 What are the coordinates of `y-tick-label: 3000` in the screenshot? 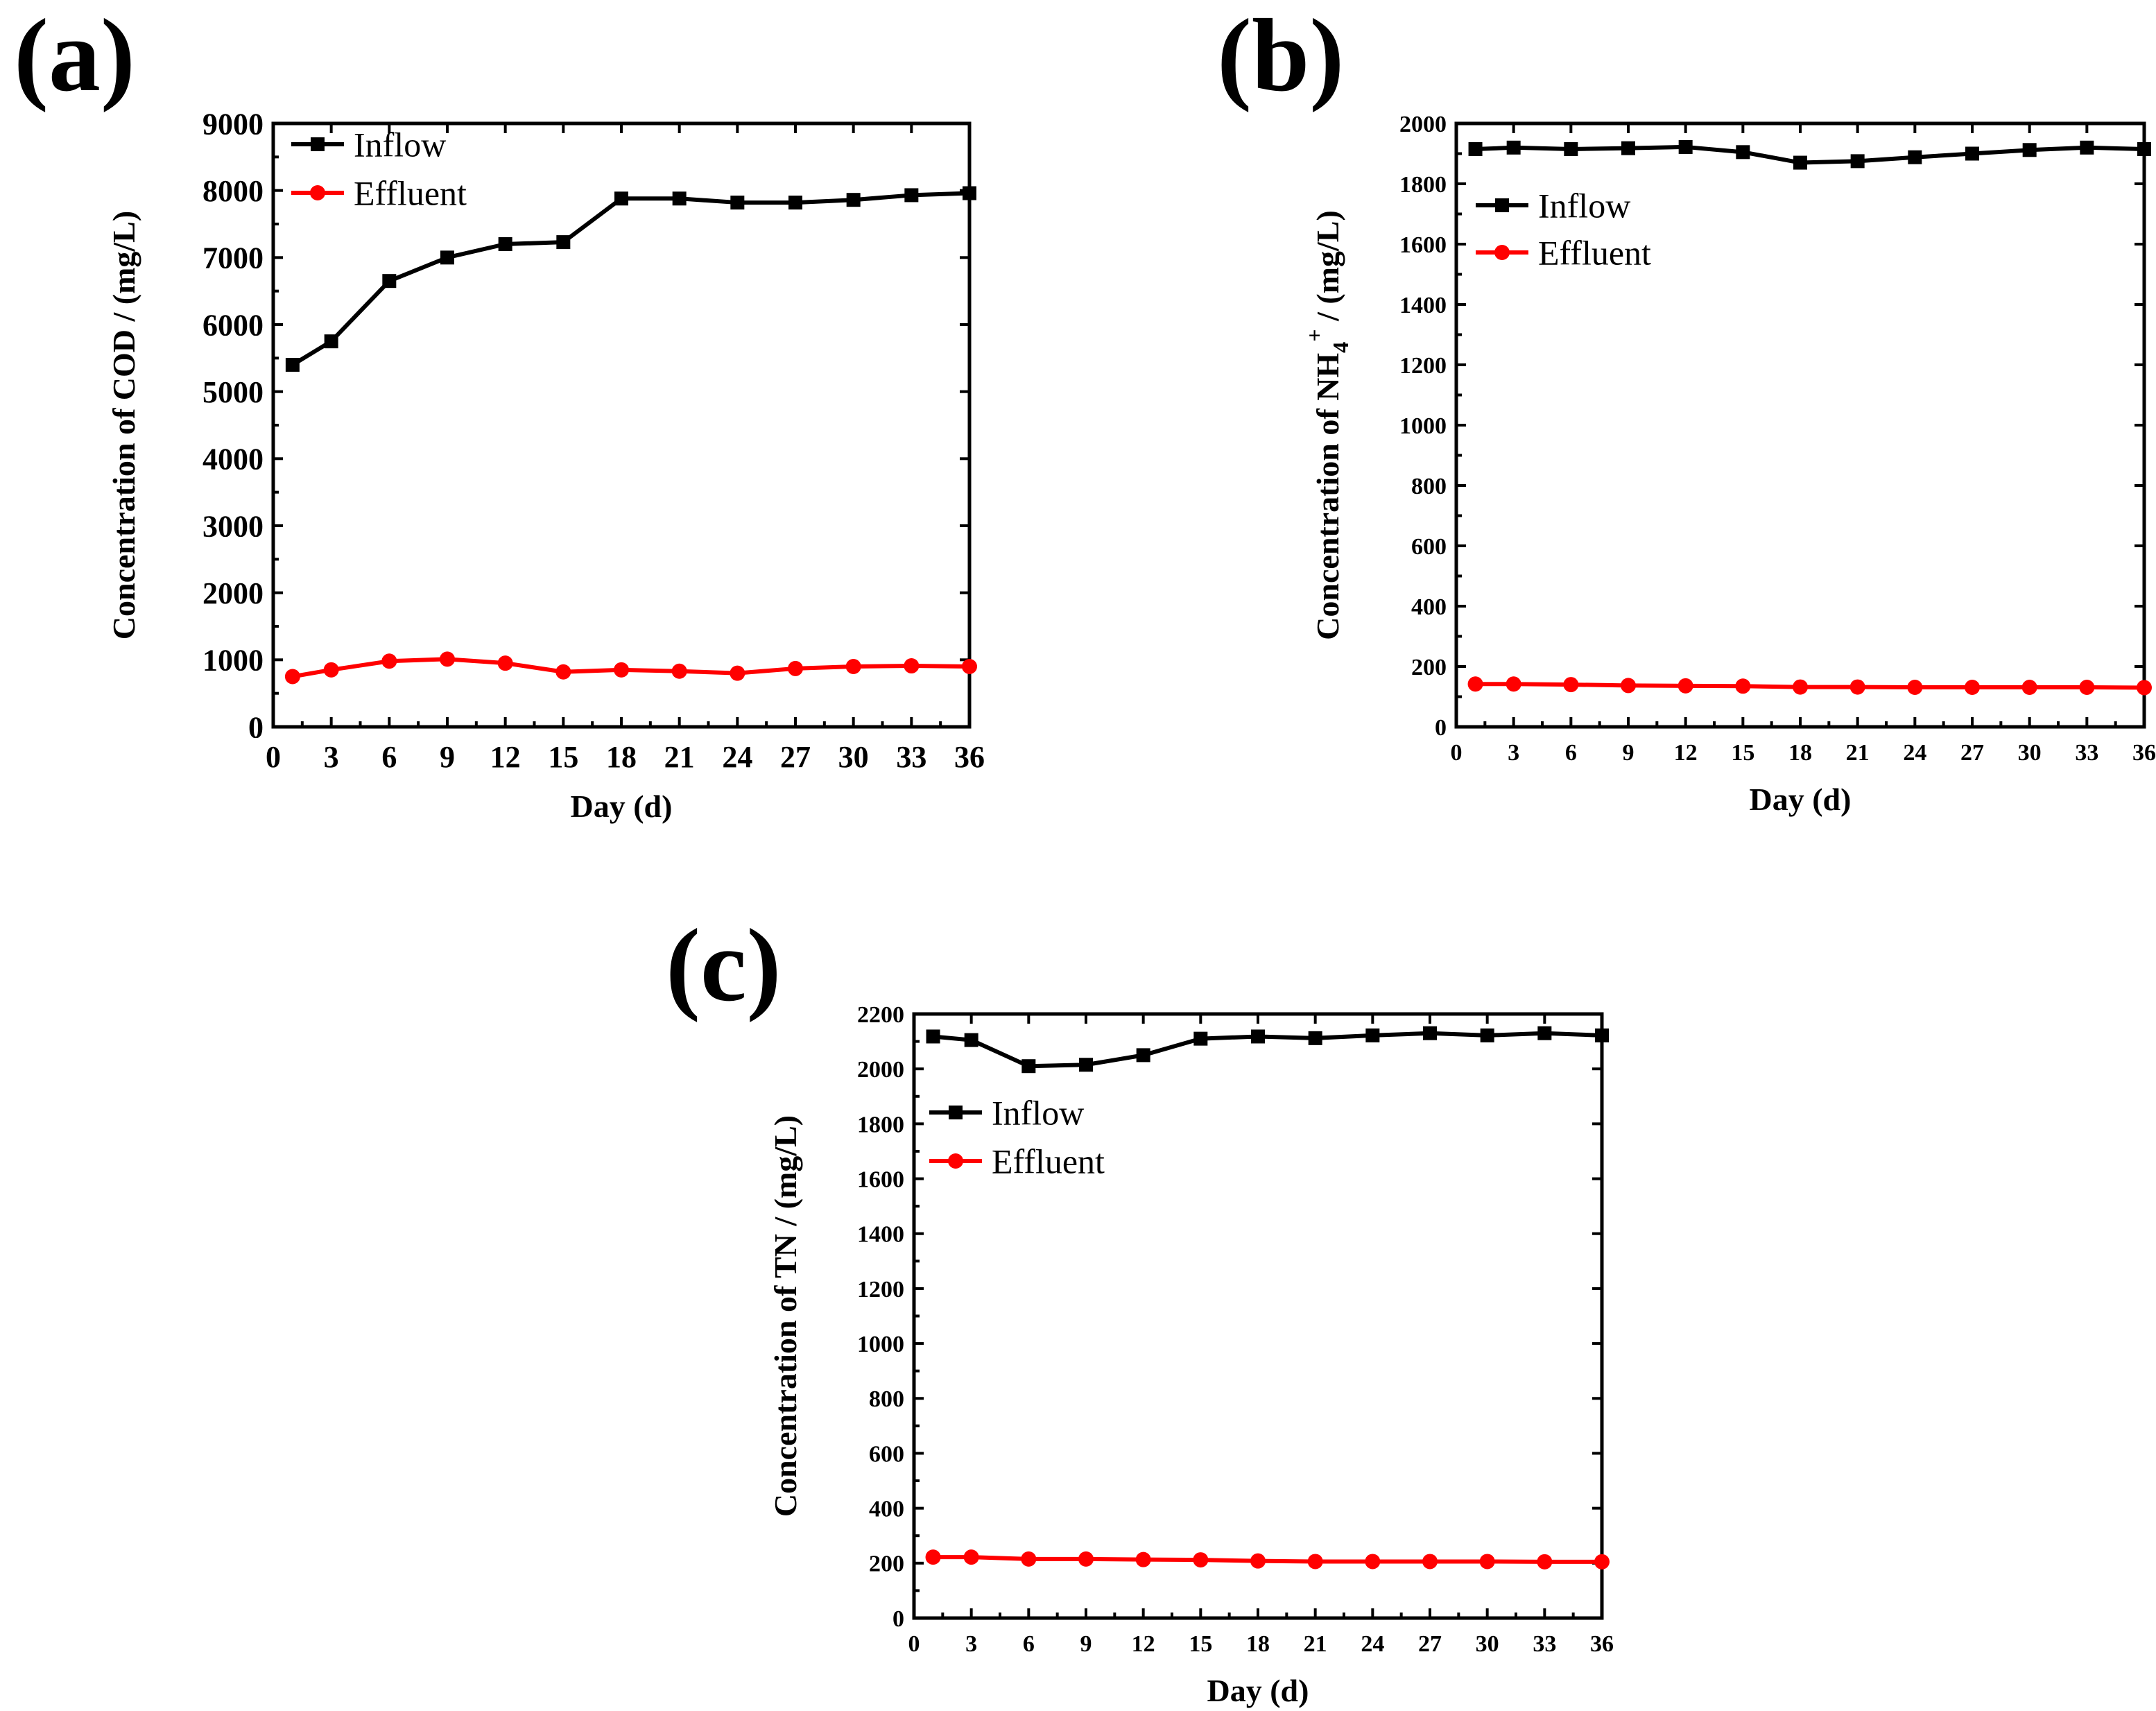 It's located at (233, 526).